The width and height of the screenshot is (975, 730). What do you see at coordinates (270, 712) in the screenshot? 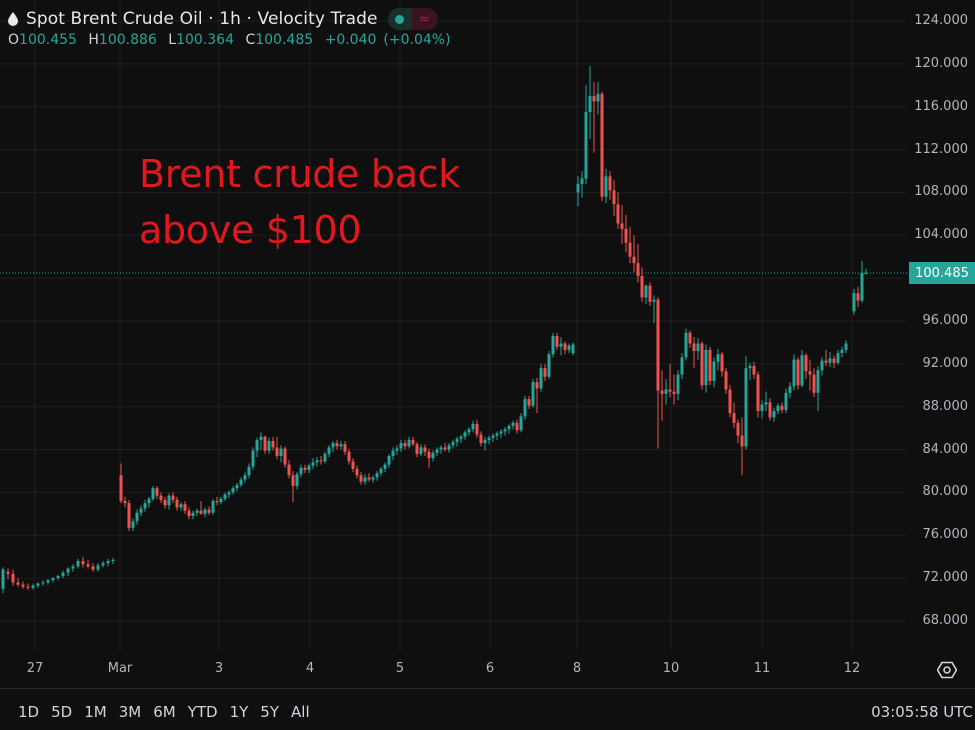
I see `range-5y: 5Y` at bounding box center [270, 712].